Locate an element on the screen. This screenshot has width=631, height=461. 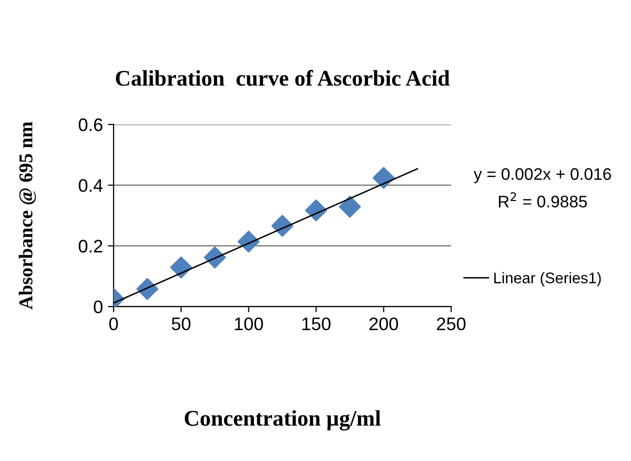
y-tick-label: 0.6 is located at coordinates (90, 125).